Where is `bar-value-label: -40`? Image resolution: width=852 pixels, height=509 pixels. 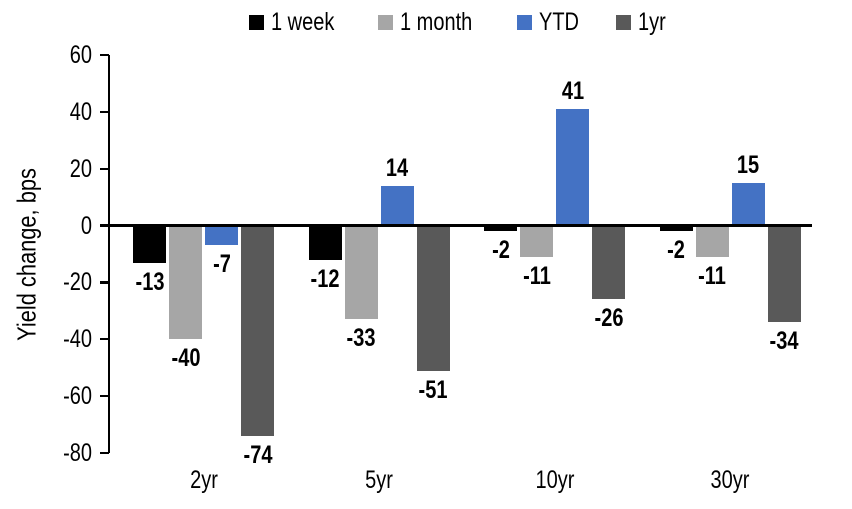
bar-value-label: -40 is located at coordinates (186, 358).